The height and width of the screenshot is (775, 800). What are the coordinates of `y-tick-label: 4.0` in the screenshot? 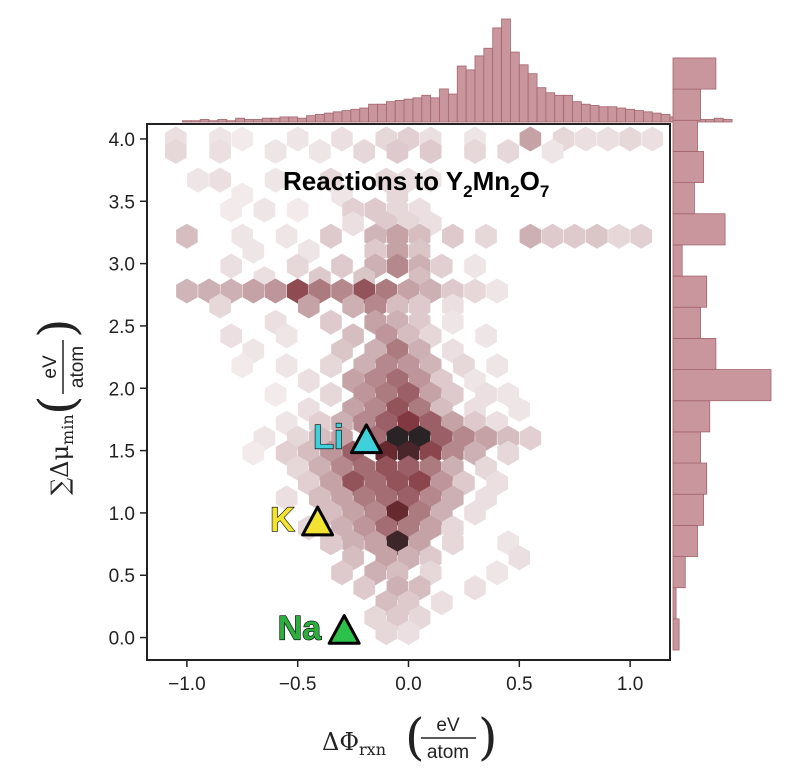 It's located at (122, 140).